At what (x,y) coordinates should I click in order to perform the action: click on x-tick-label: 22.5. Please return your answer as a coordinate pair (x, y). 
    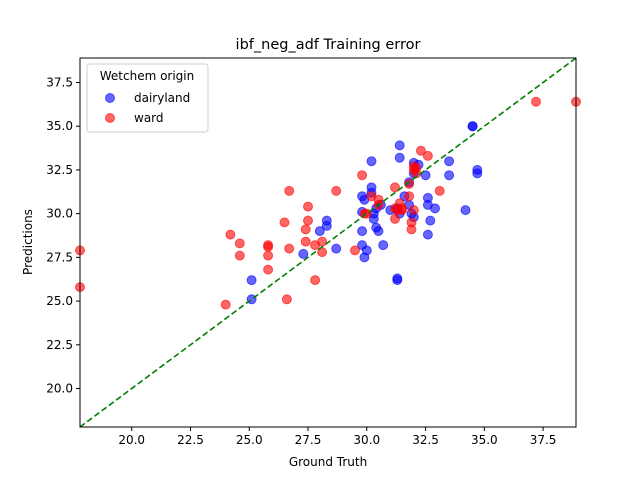
    Looking at the image, I should click on (190, 440).